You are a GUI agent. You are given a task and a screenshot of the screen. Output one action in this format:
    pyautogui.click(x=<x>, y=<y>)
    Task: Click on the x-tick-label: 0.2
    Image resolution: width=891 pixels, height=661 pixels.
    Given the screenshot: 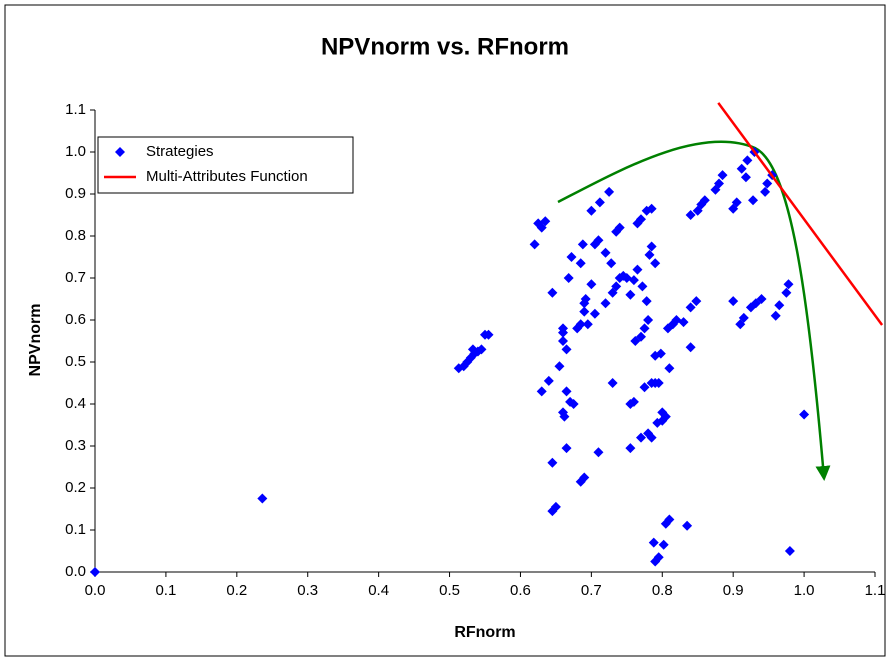 What is the action you would take?
    pyautogui.click(x=236, y=590)
    